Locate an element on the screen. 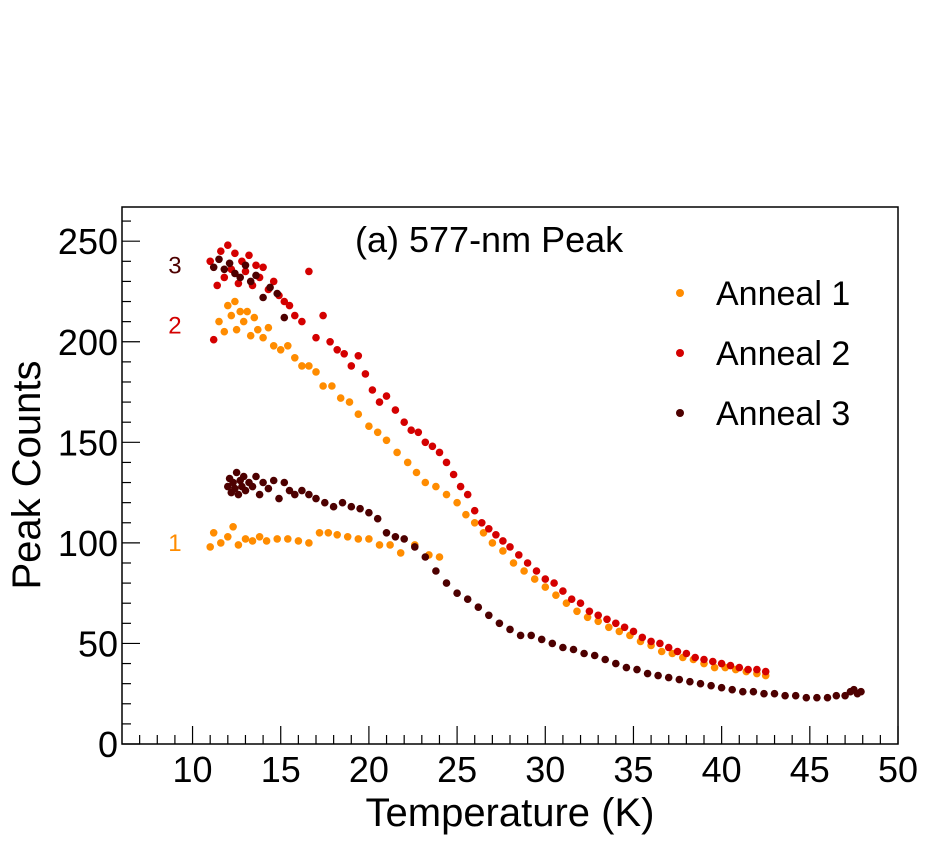  y-tick-label: 250 is located at coordinates (88, 241).